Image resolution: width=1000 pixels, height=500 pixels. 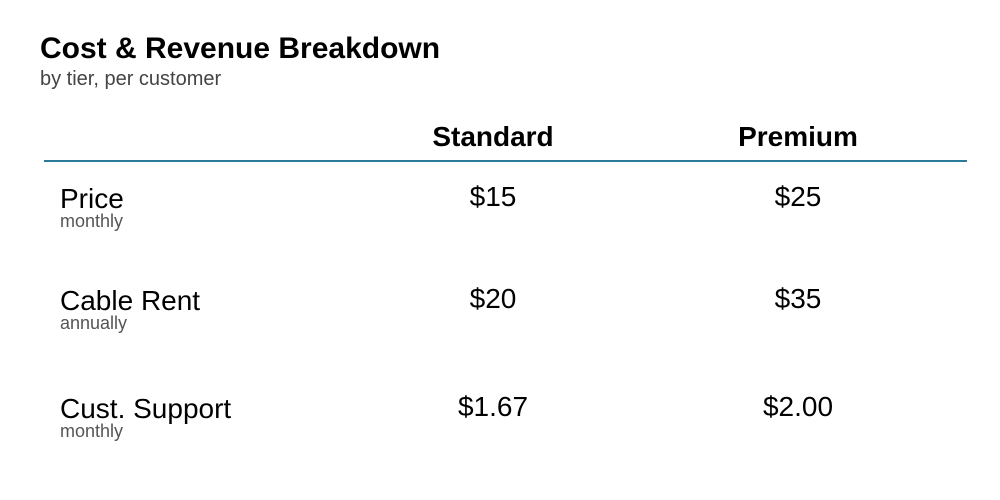 What do you see at coordinates (92, 198) in the screenshot?
I see `row-label: Price` at bounding box center [92, 198].